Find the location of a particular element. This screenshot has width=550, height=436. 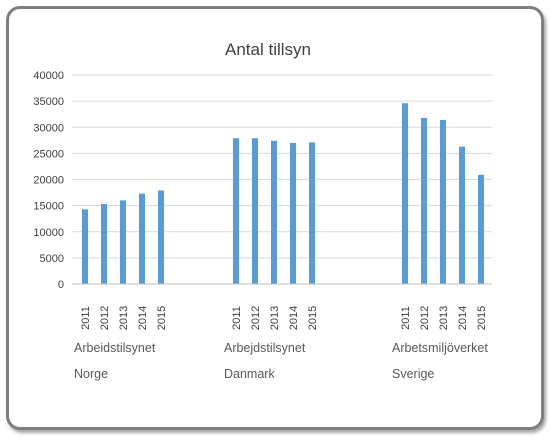

chart-title: Antal tillsyn is located at coordinates (268, 49).